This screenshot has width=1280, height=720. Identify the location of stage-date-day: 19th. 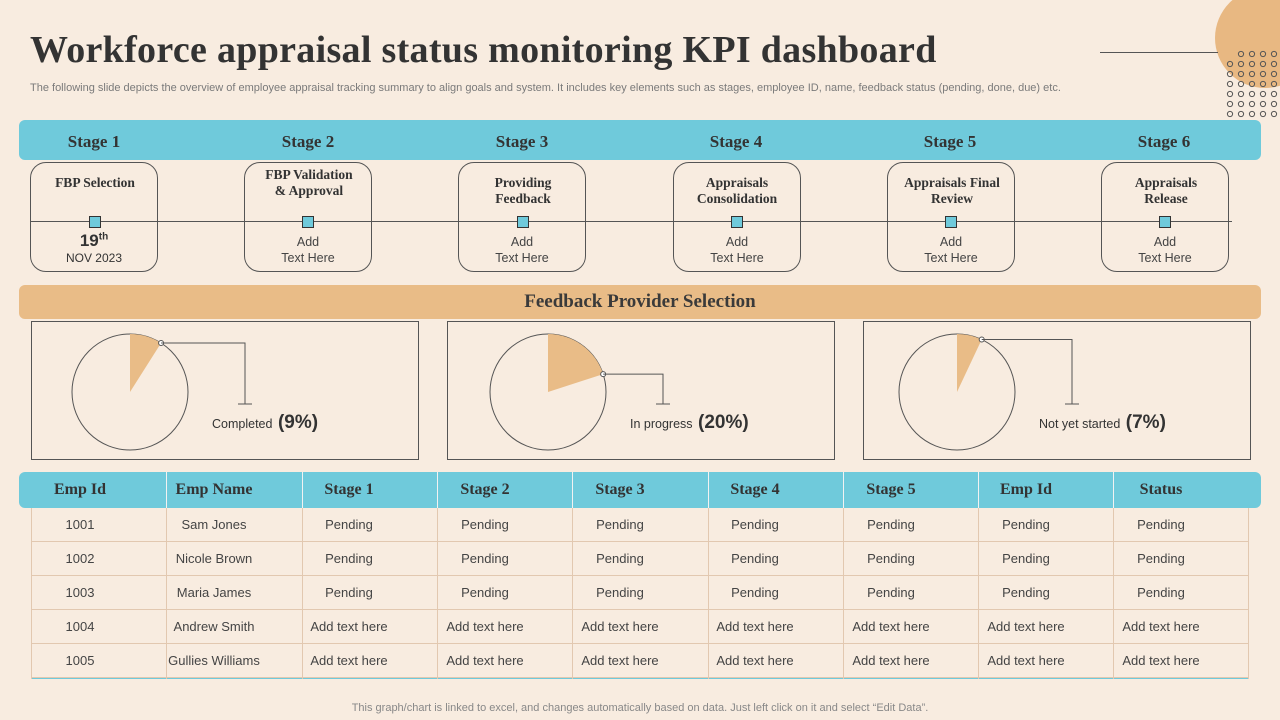
(94, 240).